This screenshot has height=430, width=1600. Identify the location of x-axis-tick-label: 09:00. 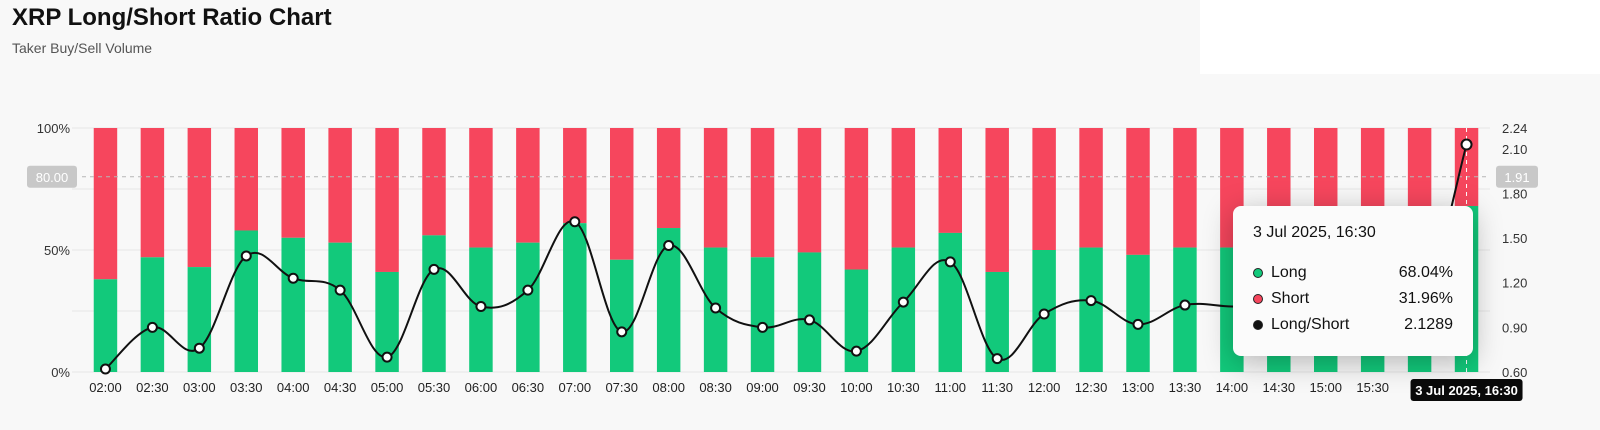
(762, 387).